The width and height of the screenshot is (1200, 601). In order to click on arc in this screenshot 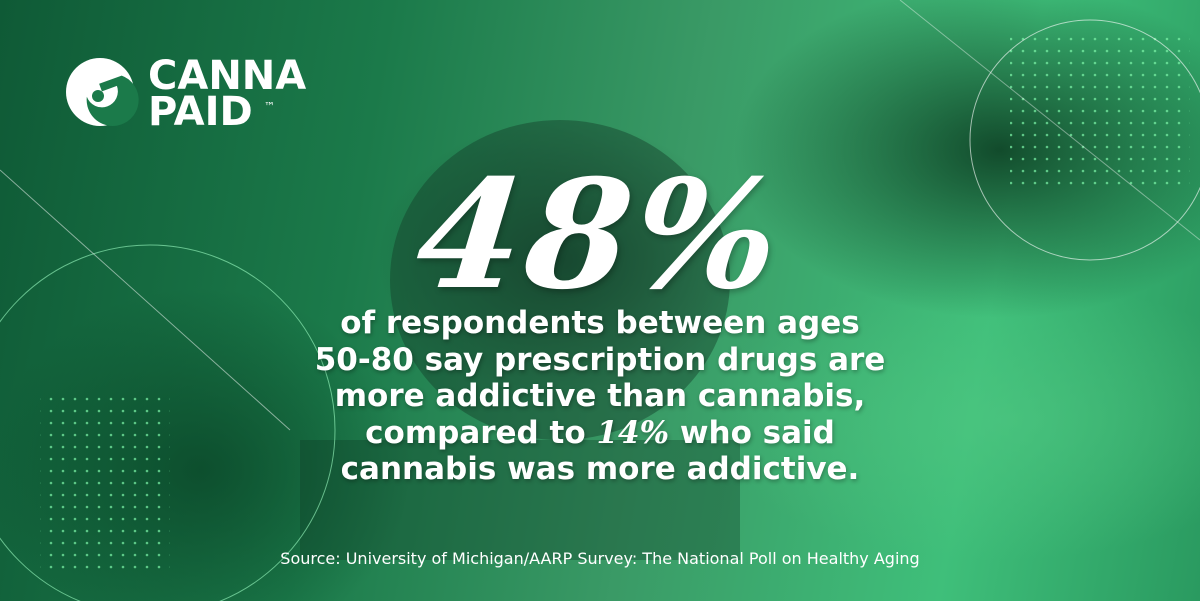, I will do `click(1084, 140)`.